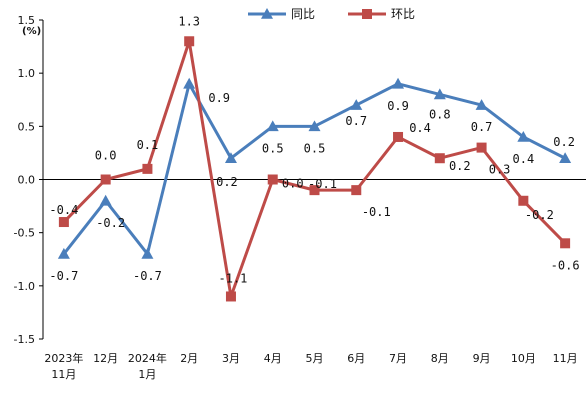  I want to click on data-label: 0.8, so click(440, 114).